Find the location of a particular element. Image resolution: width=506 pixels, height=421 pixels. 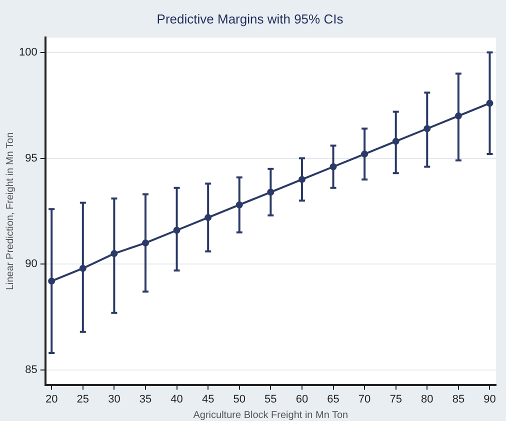

x-tick-label: 25 is located at coordinates (83, 399).